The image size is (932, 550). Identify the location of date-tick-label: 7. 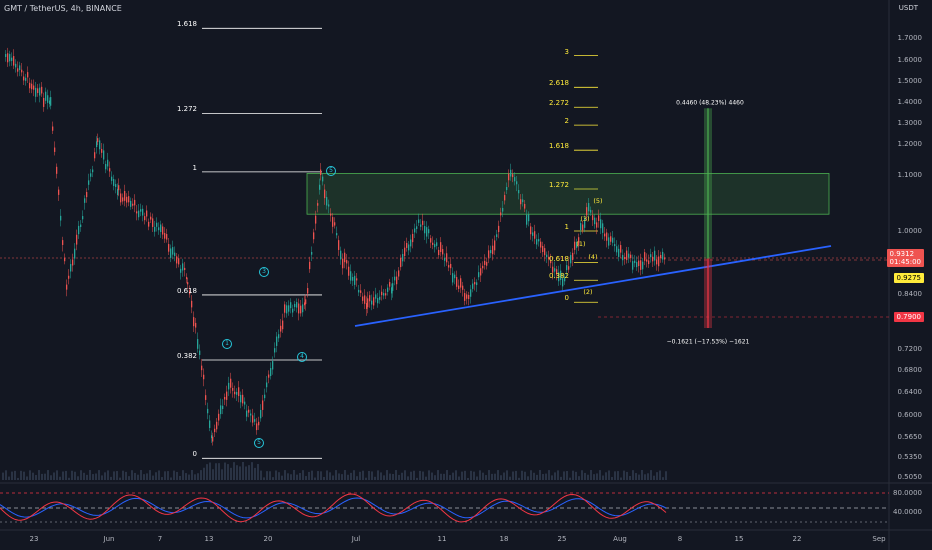
(160, 539).